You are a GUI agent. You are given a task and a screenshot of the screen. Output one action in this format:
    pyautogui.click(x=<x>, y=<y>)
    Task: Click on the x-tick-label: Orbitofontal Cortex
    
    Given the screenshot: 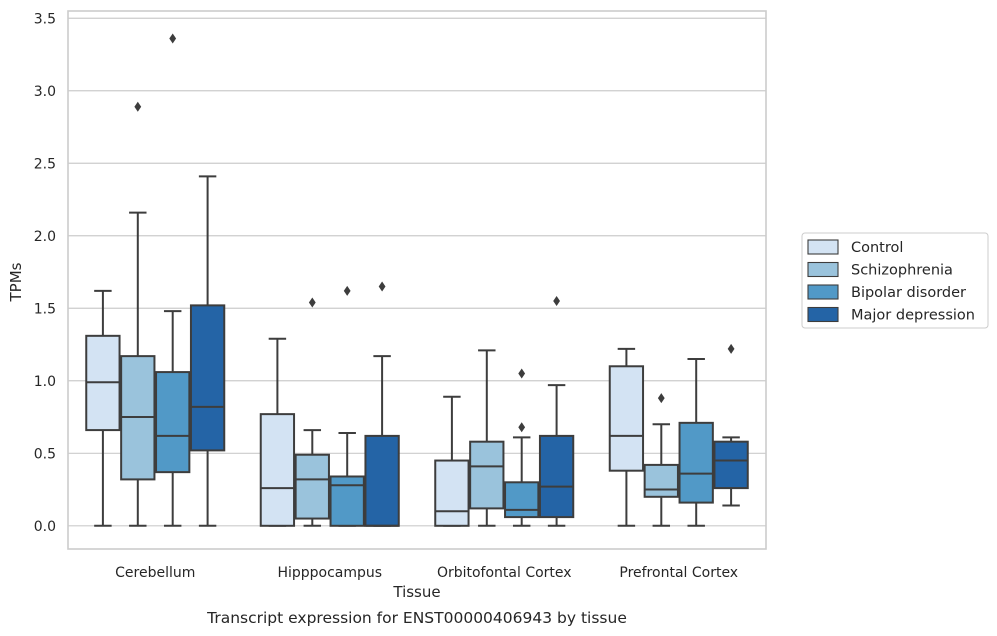 What is the action you would take?
    pyautogui.click(x=504, y=573)
    